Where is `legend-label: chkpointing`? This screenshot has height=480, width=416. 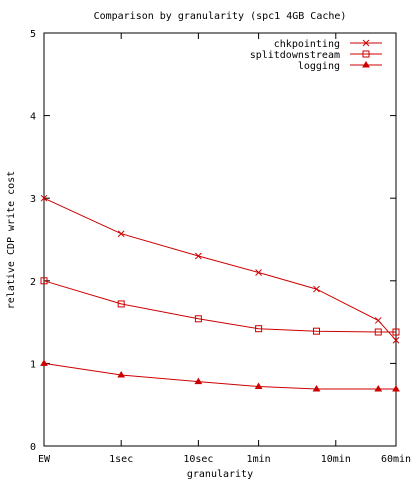
legend-label: chkpointing is located at coordinates (307, 44).